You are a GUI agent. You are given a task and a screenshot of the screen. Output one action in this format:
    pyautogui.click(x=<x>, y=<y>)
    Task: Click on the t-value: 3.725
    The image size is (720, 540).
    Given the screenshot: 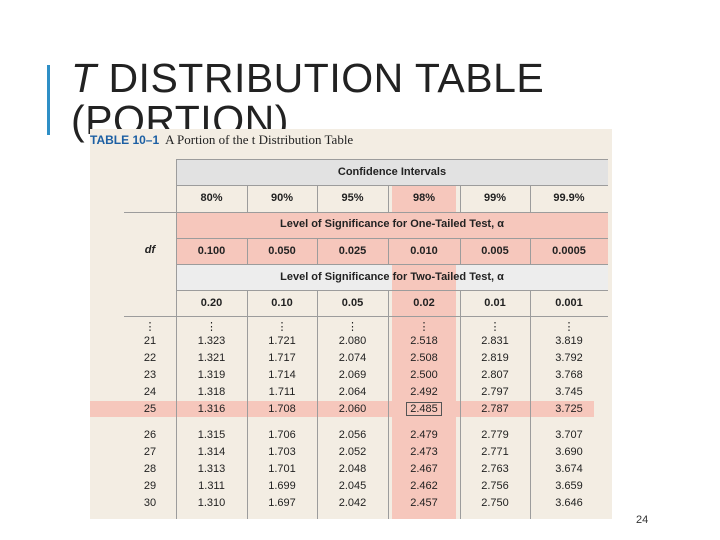 What is the action you would take?
    pyautogui.click(x=569, y=409)
    